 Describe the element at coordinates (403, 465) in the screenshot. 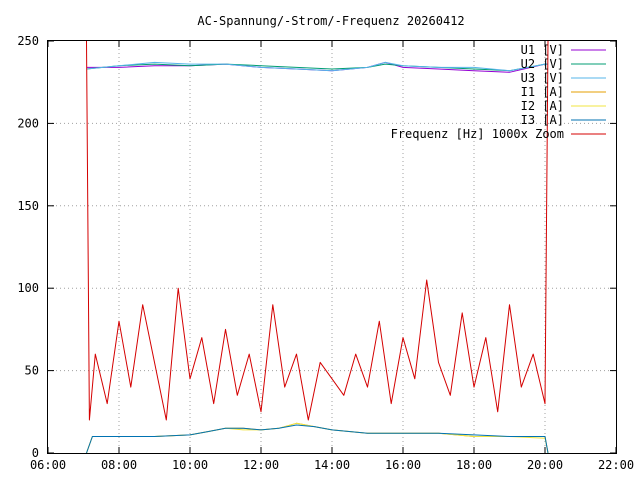

I see `x-tick-label: 16:00` at that location.